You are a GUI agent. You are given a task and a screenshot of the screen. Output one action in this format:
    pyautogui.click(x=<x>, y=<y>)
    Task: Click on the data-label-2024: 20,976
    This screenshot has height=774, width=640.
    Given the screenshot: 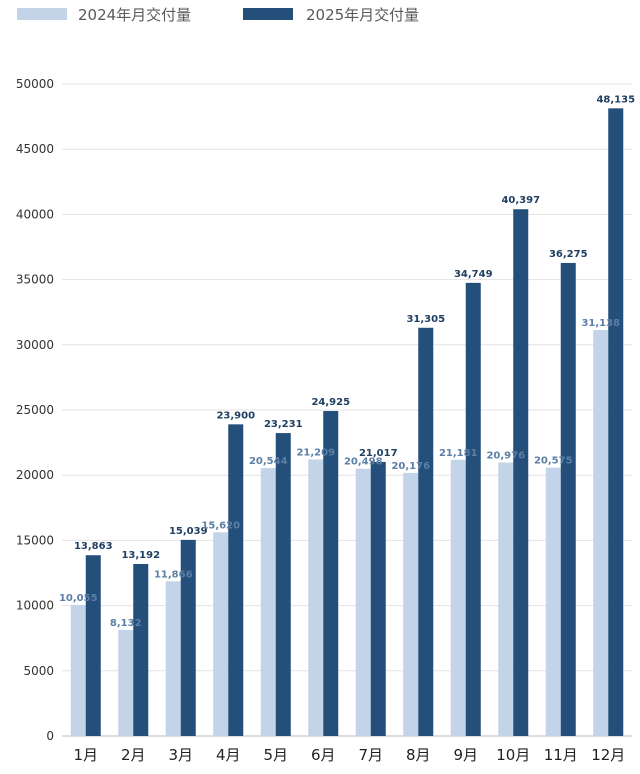 What is the action you would take?
    pyautogui.click(x=505, y=455)
    